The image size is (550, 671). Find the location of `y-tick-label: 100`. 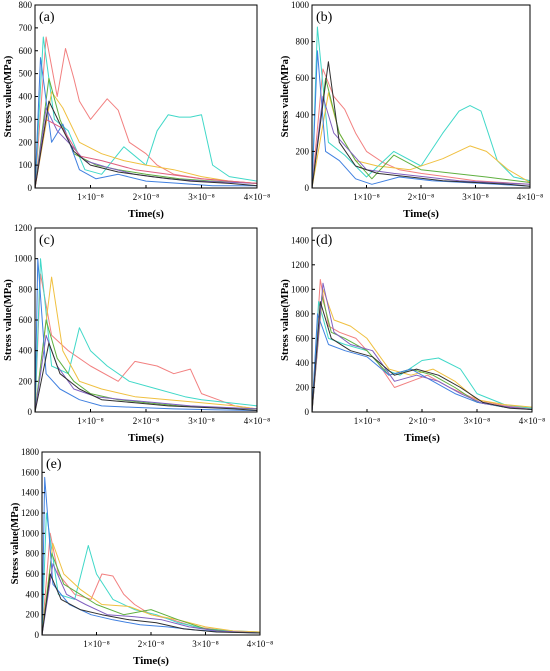

y-tick-label: 100 is located at coordinates (26, 165).